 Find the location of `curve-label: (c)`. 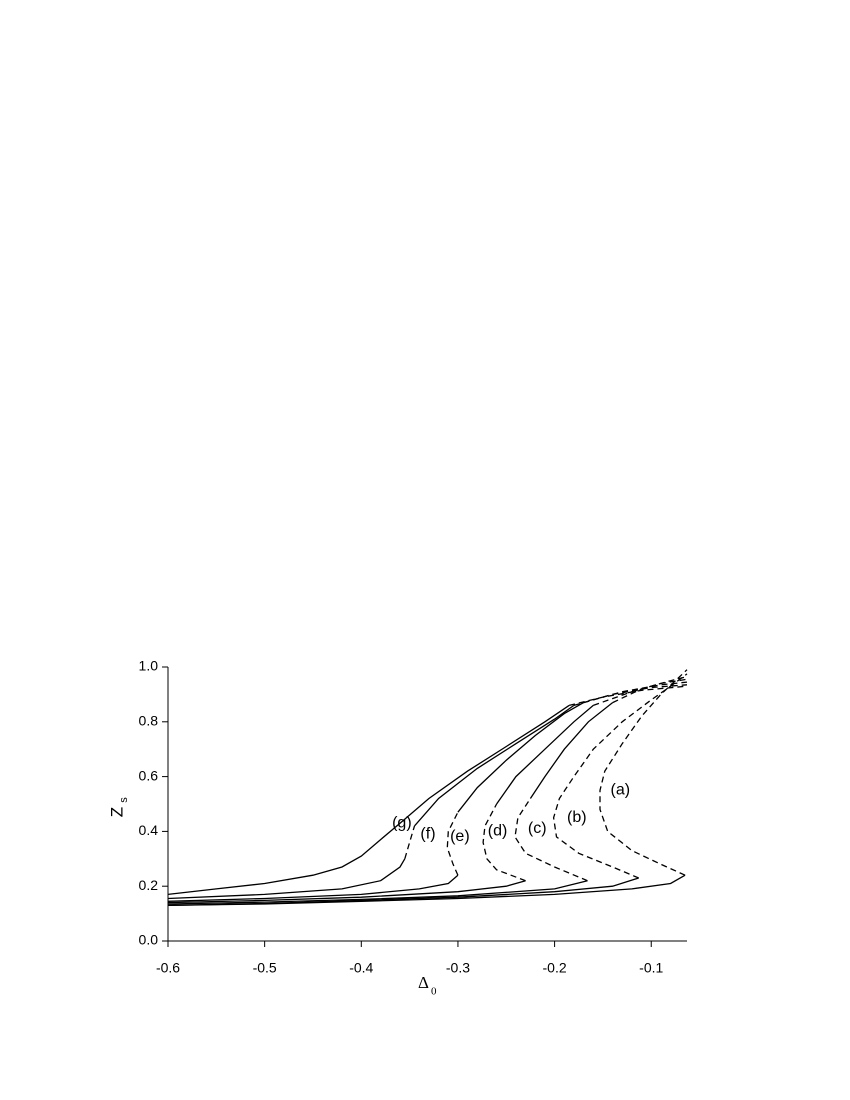

curve-label: (c) is located at coordinates (537, 828).